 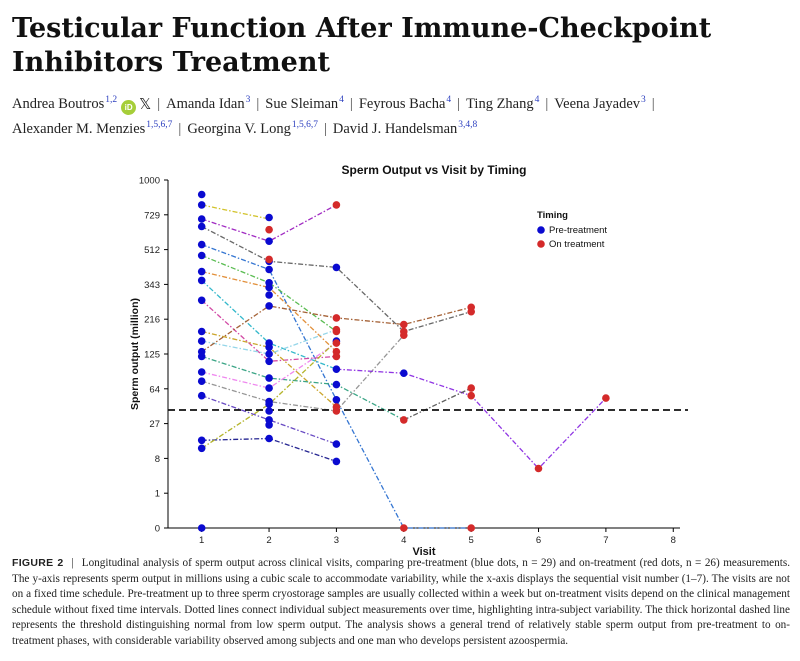 What do you see at coordinates (58, 104) in the screenshot?
I see `author-name: Andrea Boutros` at bounding box center [58, 104].